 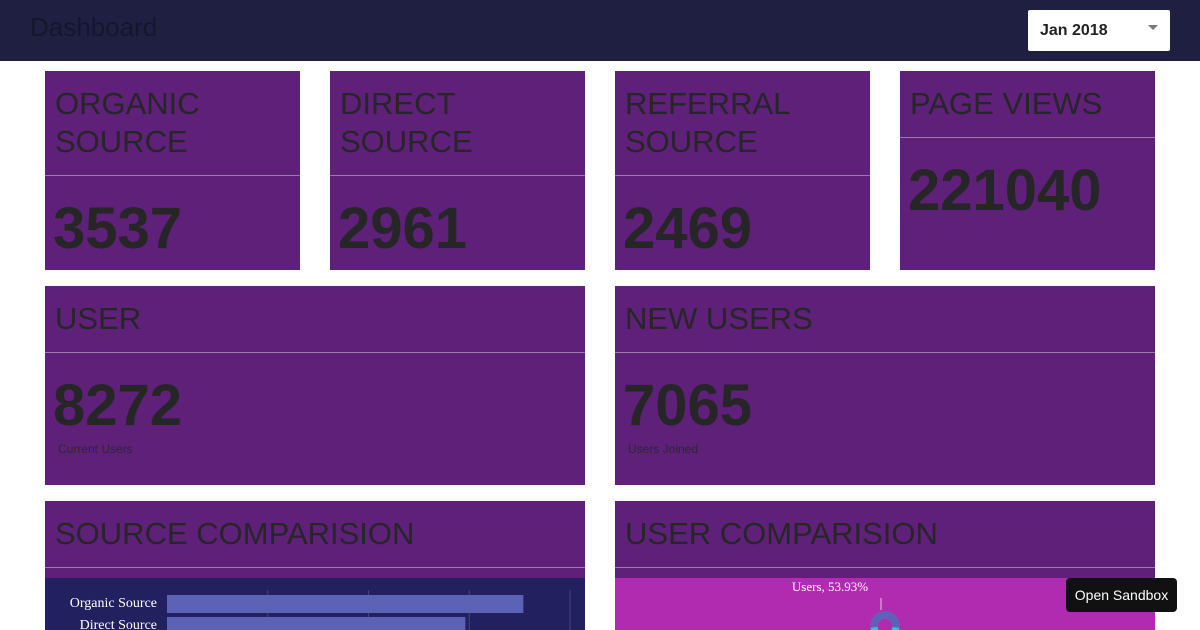 What do you see at coordinates (1099, 30) in the screenshot?
I see `month-select: Jan 2018` at bounding box center [1099, 30].